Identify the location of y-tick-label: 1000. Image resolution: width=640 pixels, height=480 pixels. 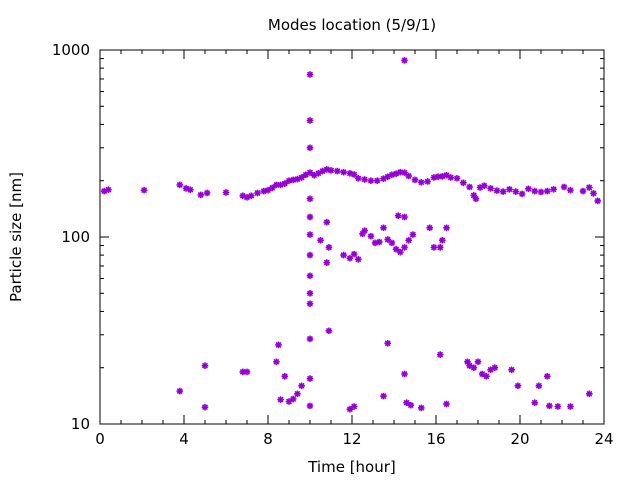
(71, 50).